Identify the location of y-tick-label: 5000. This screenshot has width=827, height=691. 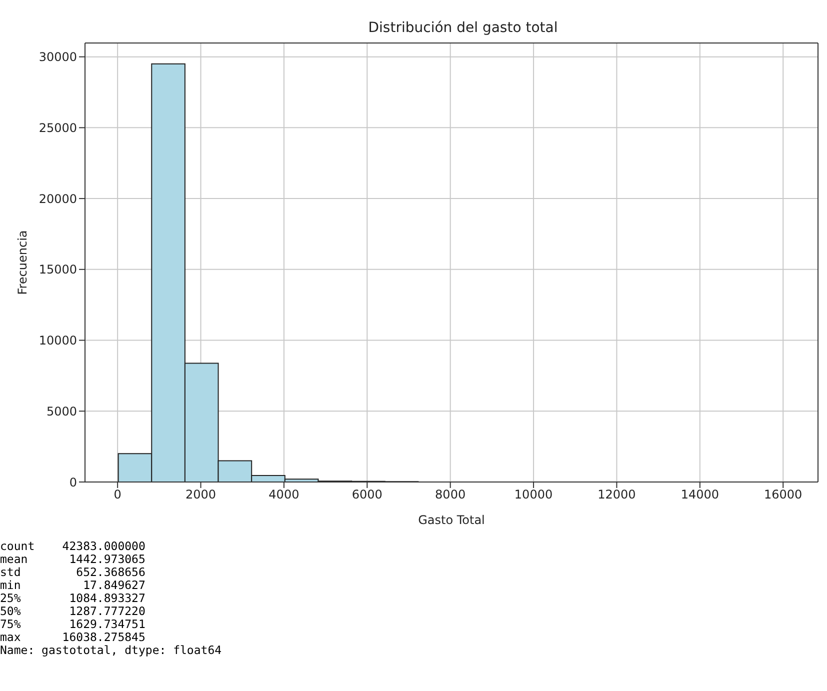
(61, 411).